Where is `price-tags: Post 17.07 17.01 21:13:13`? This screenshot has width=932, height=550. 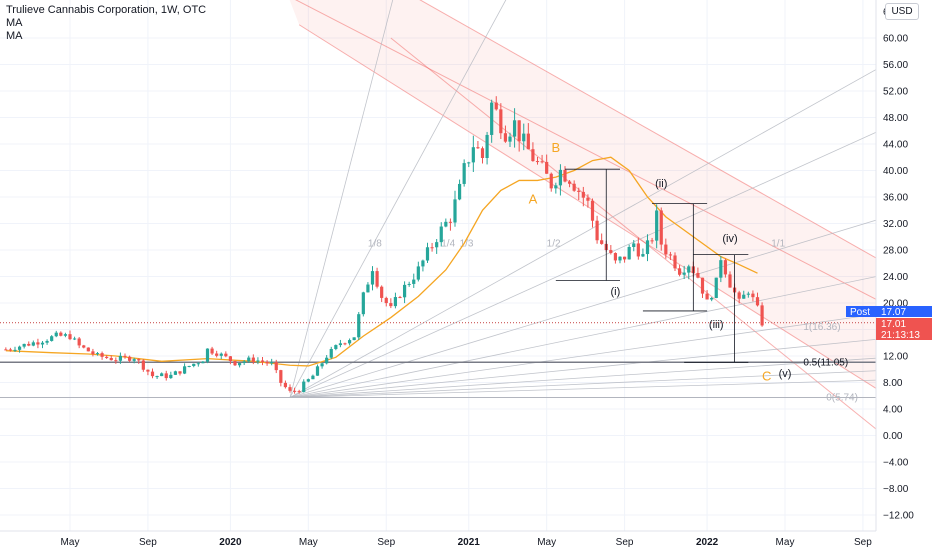 price-tags: Post 17.07 17.01 21:13:13 is located at coordinates (889, 323).